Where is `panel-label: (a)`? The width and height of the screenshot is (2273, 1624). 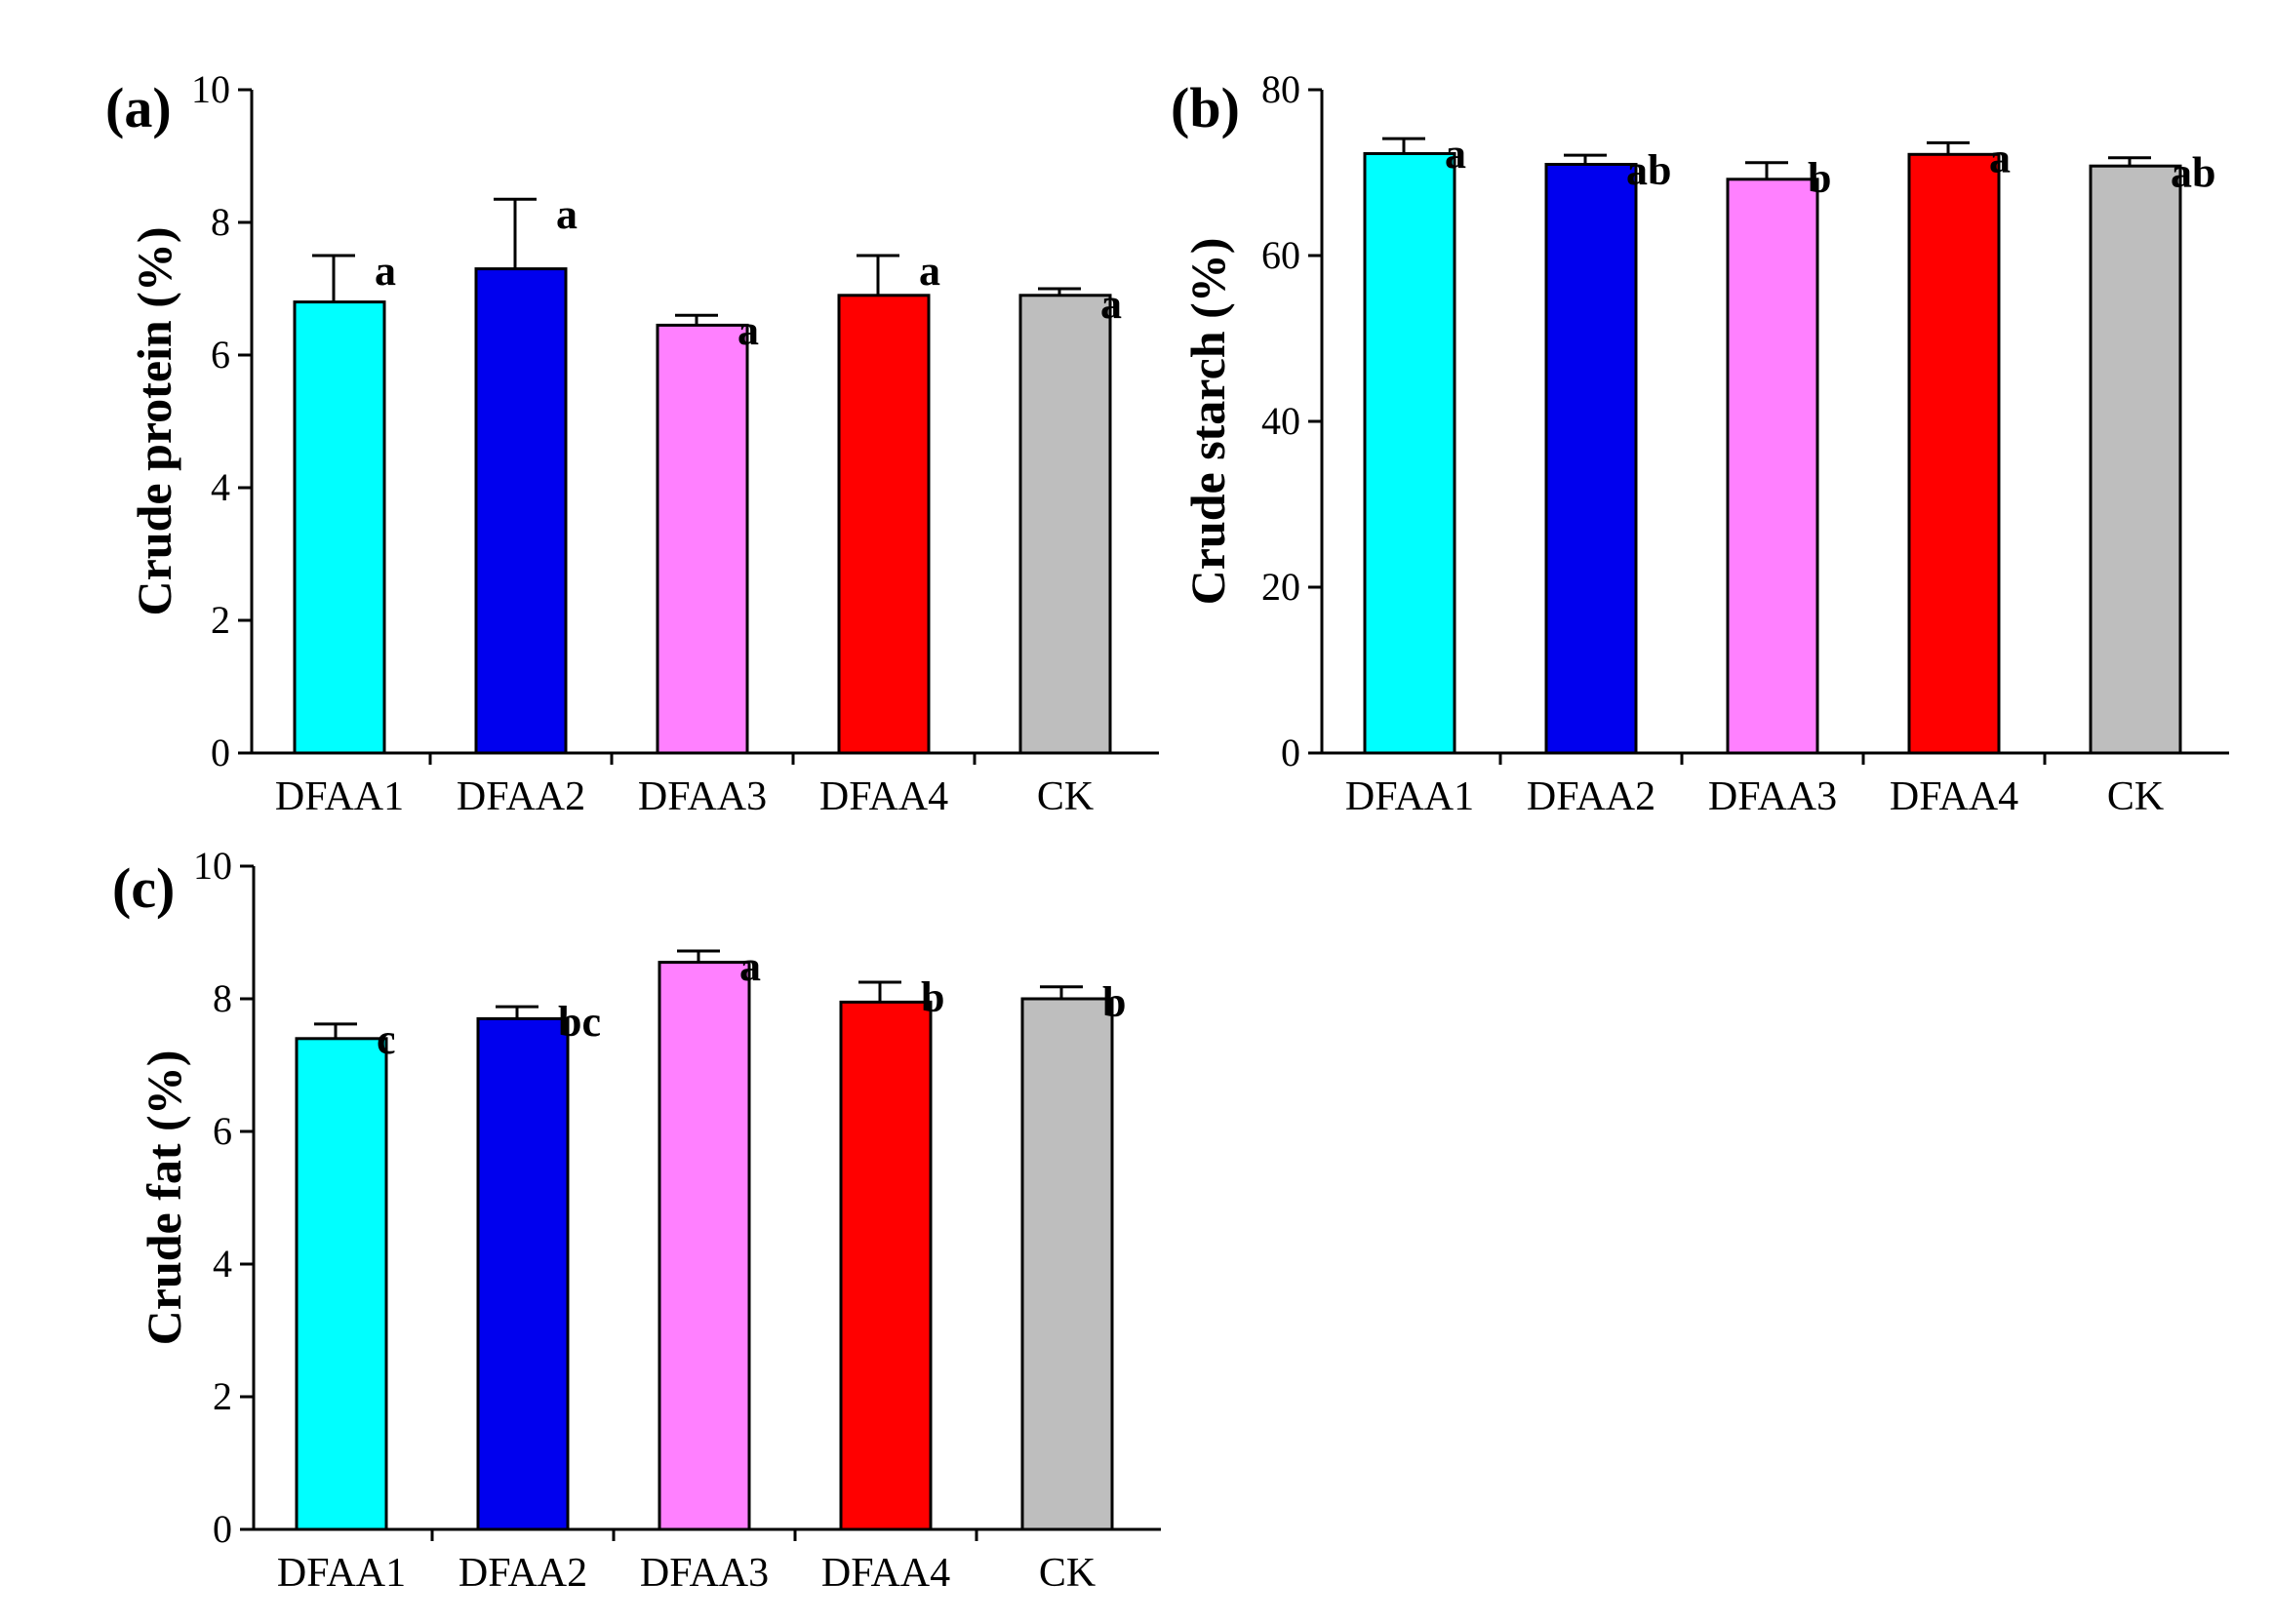
panel-label: (a) is located at coordinates (138, 107).